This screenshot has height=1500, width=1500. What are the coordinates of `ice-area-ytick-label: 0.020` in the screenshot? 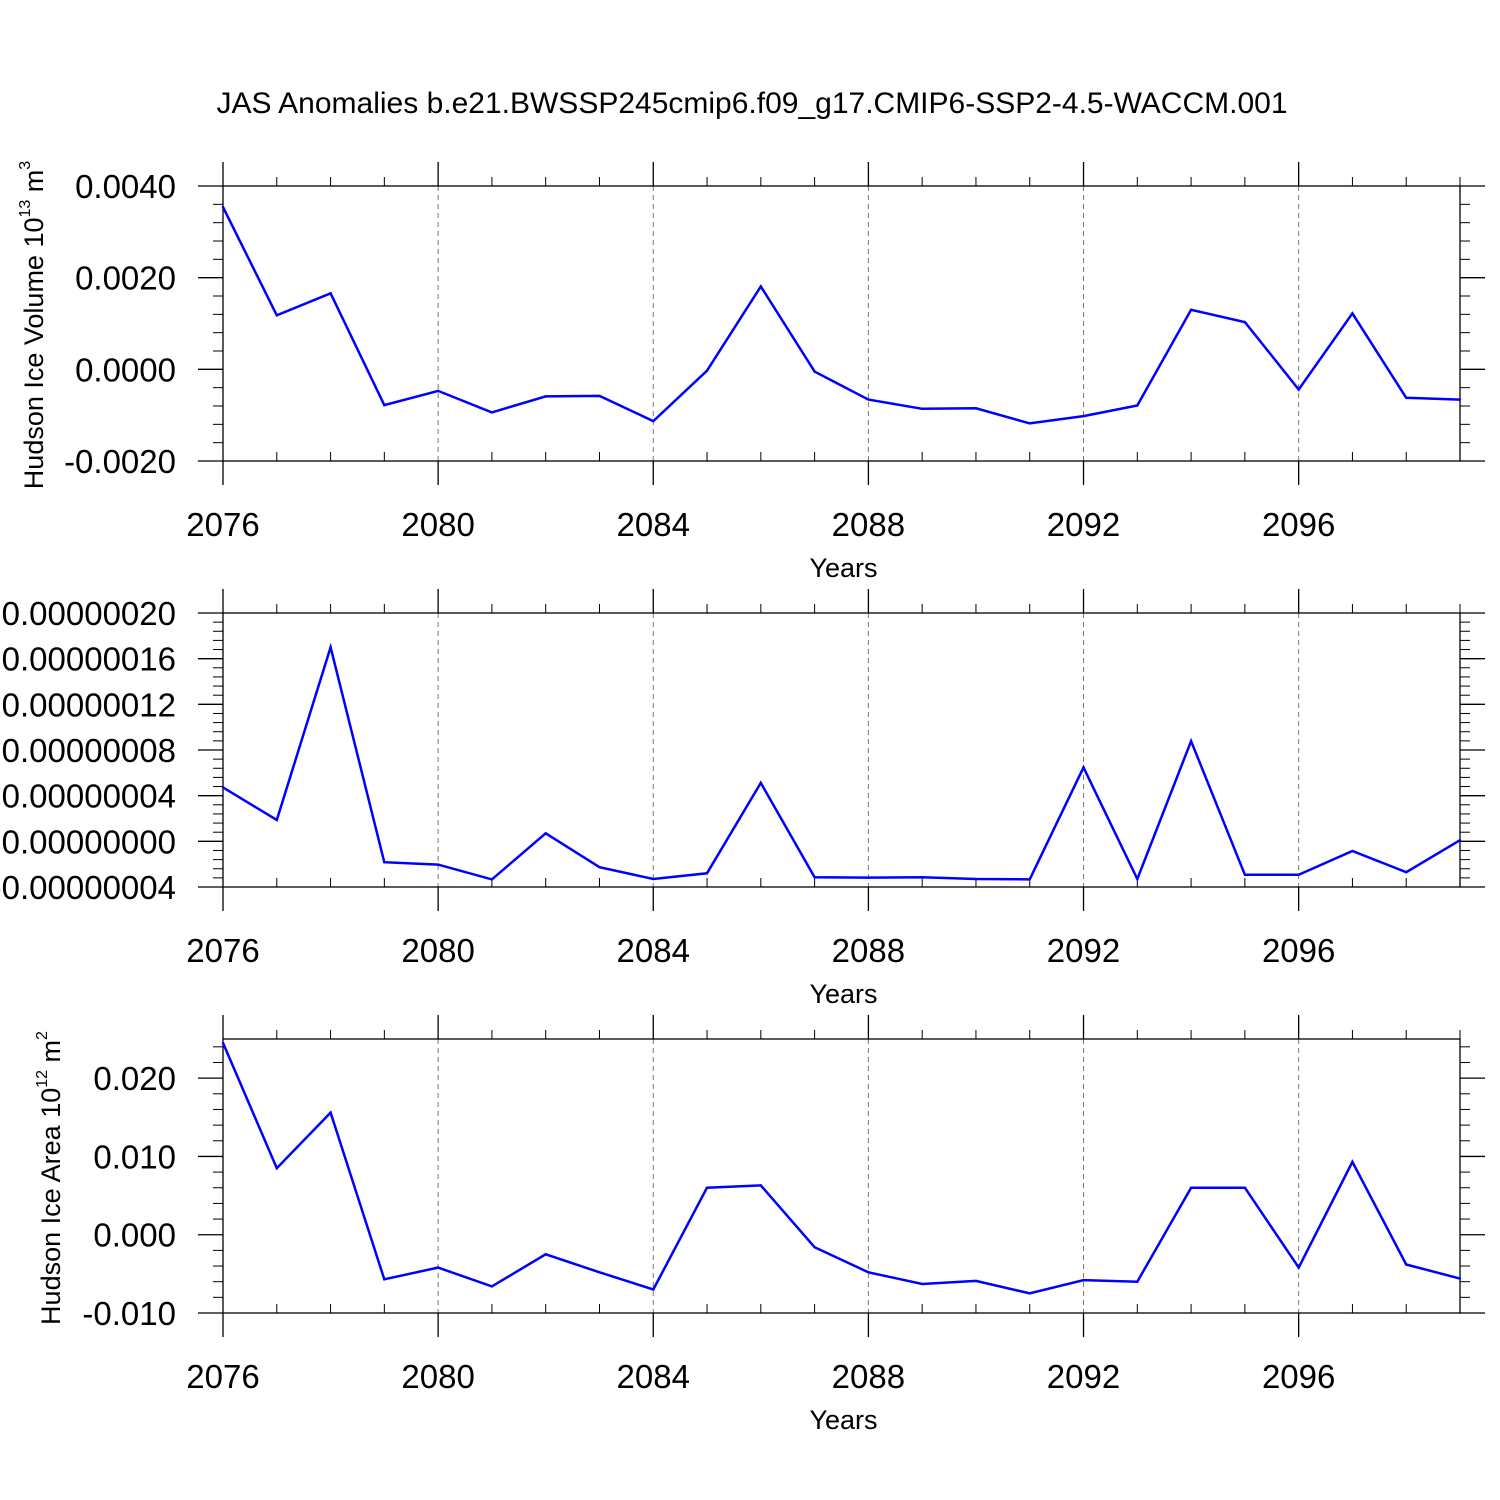 It's located at (134, 1078).